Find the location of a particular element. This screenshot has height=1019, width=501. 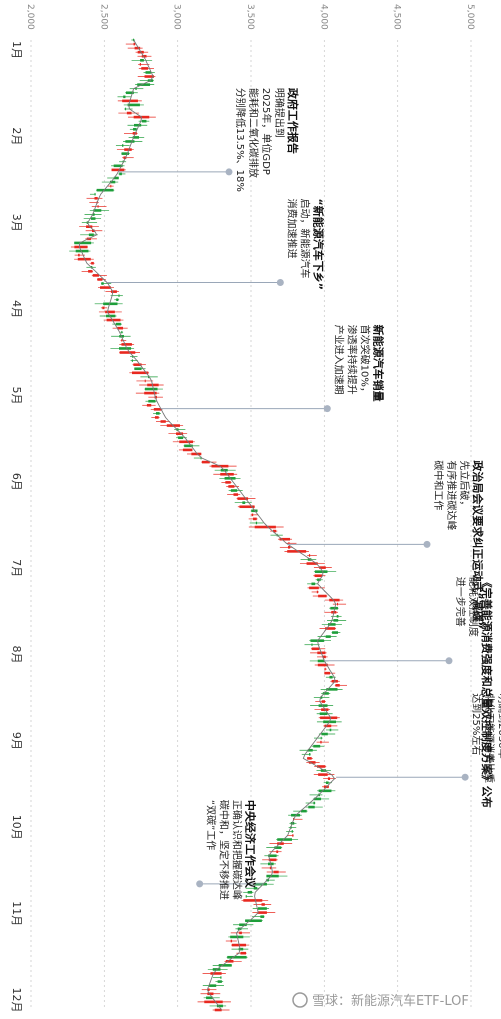

watermark-text: 雪球：新能源汽车ETF-LOF is located at coordinates (390, 1001).